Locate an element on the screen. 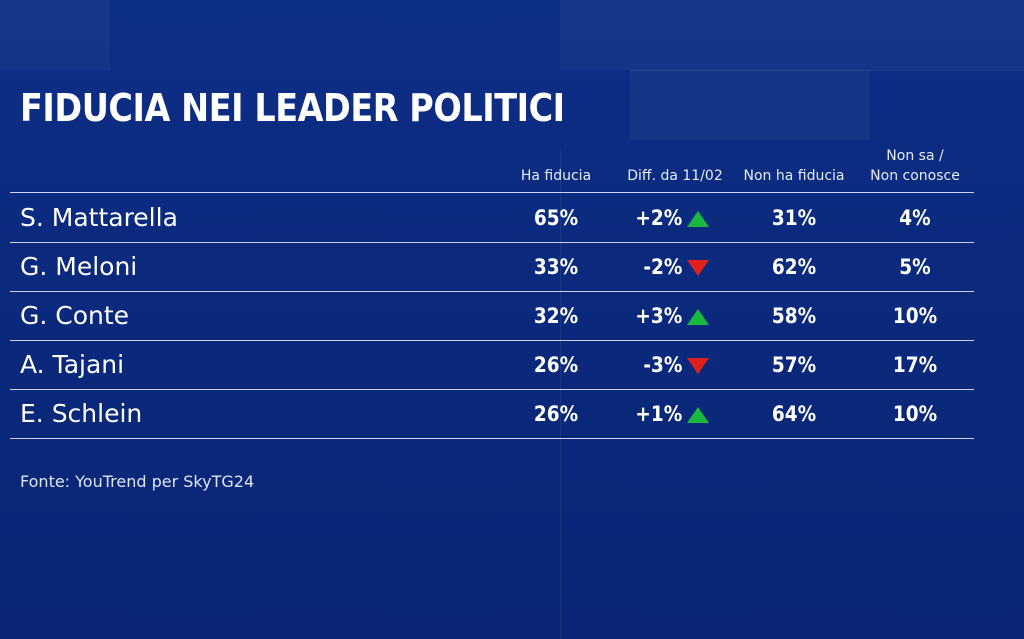 The image size is (1024, 639). diff-value: +1% is located at coordinates (658, 414).